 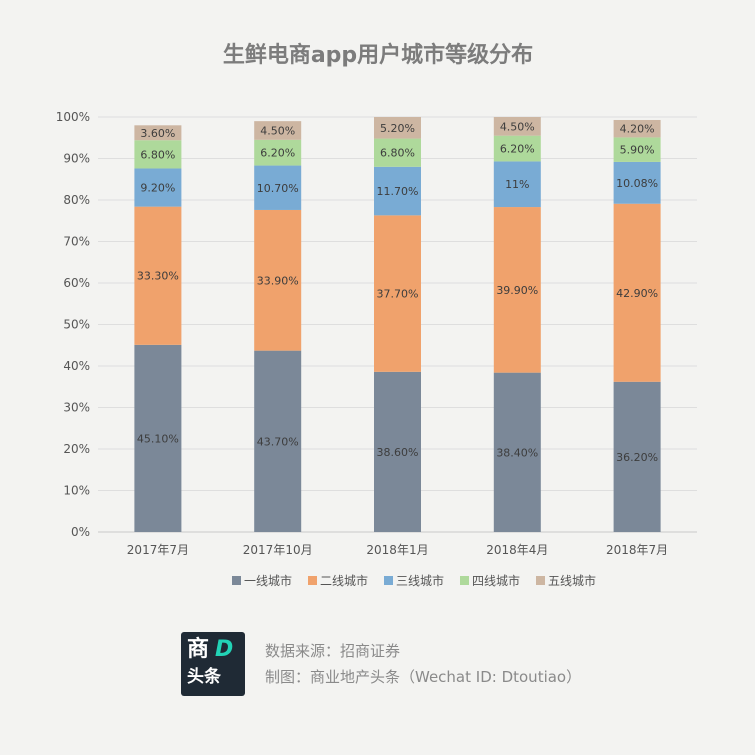 I want to click on data-label: 11.70%, so click(x=398, y=191).